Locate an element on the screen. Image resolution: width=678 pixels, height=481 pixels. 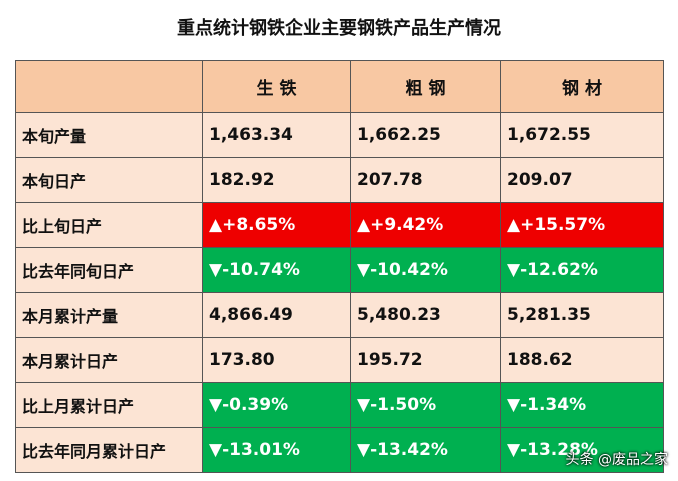
watermark: 头条 @废品之家 is located at coordinates (616, 460).